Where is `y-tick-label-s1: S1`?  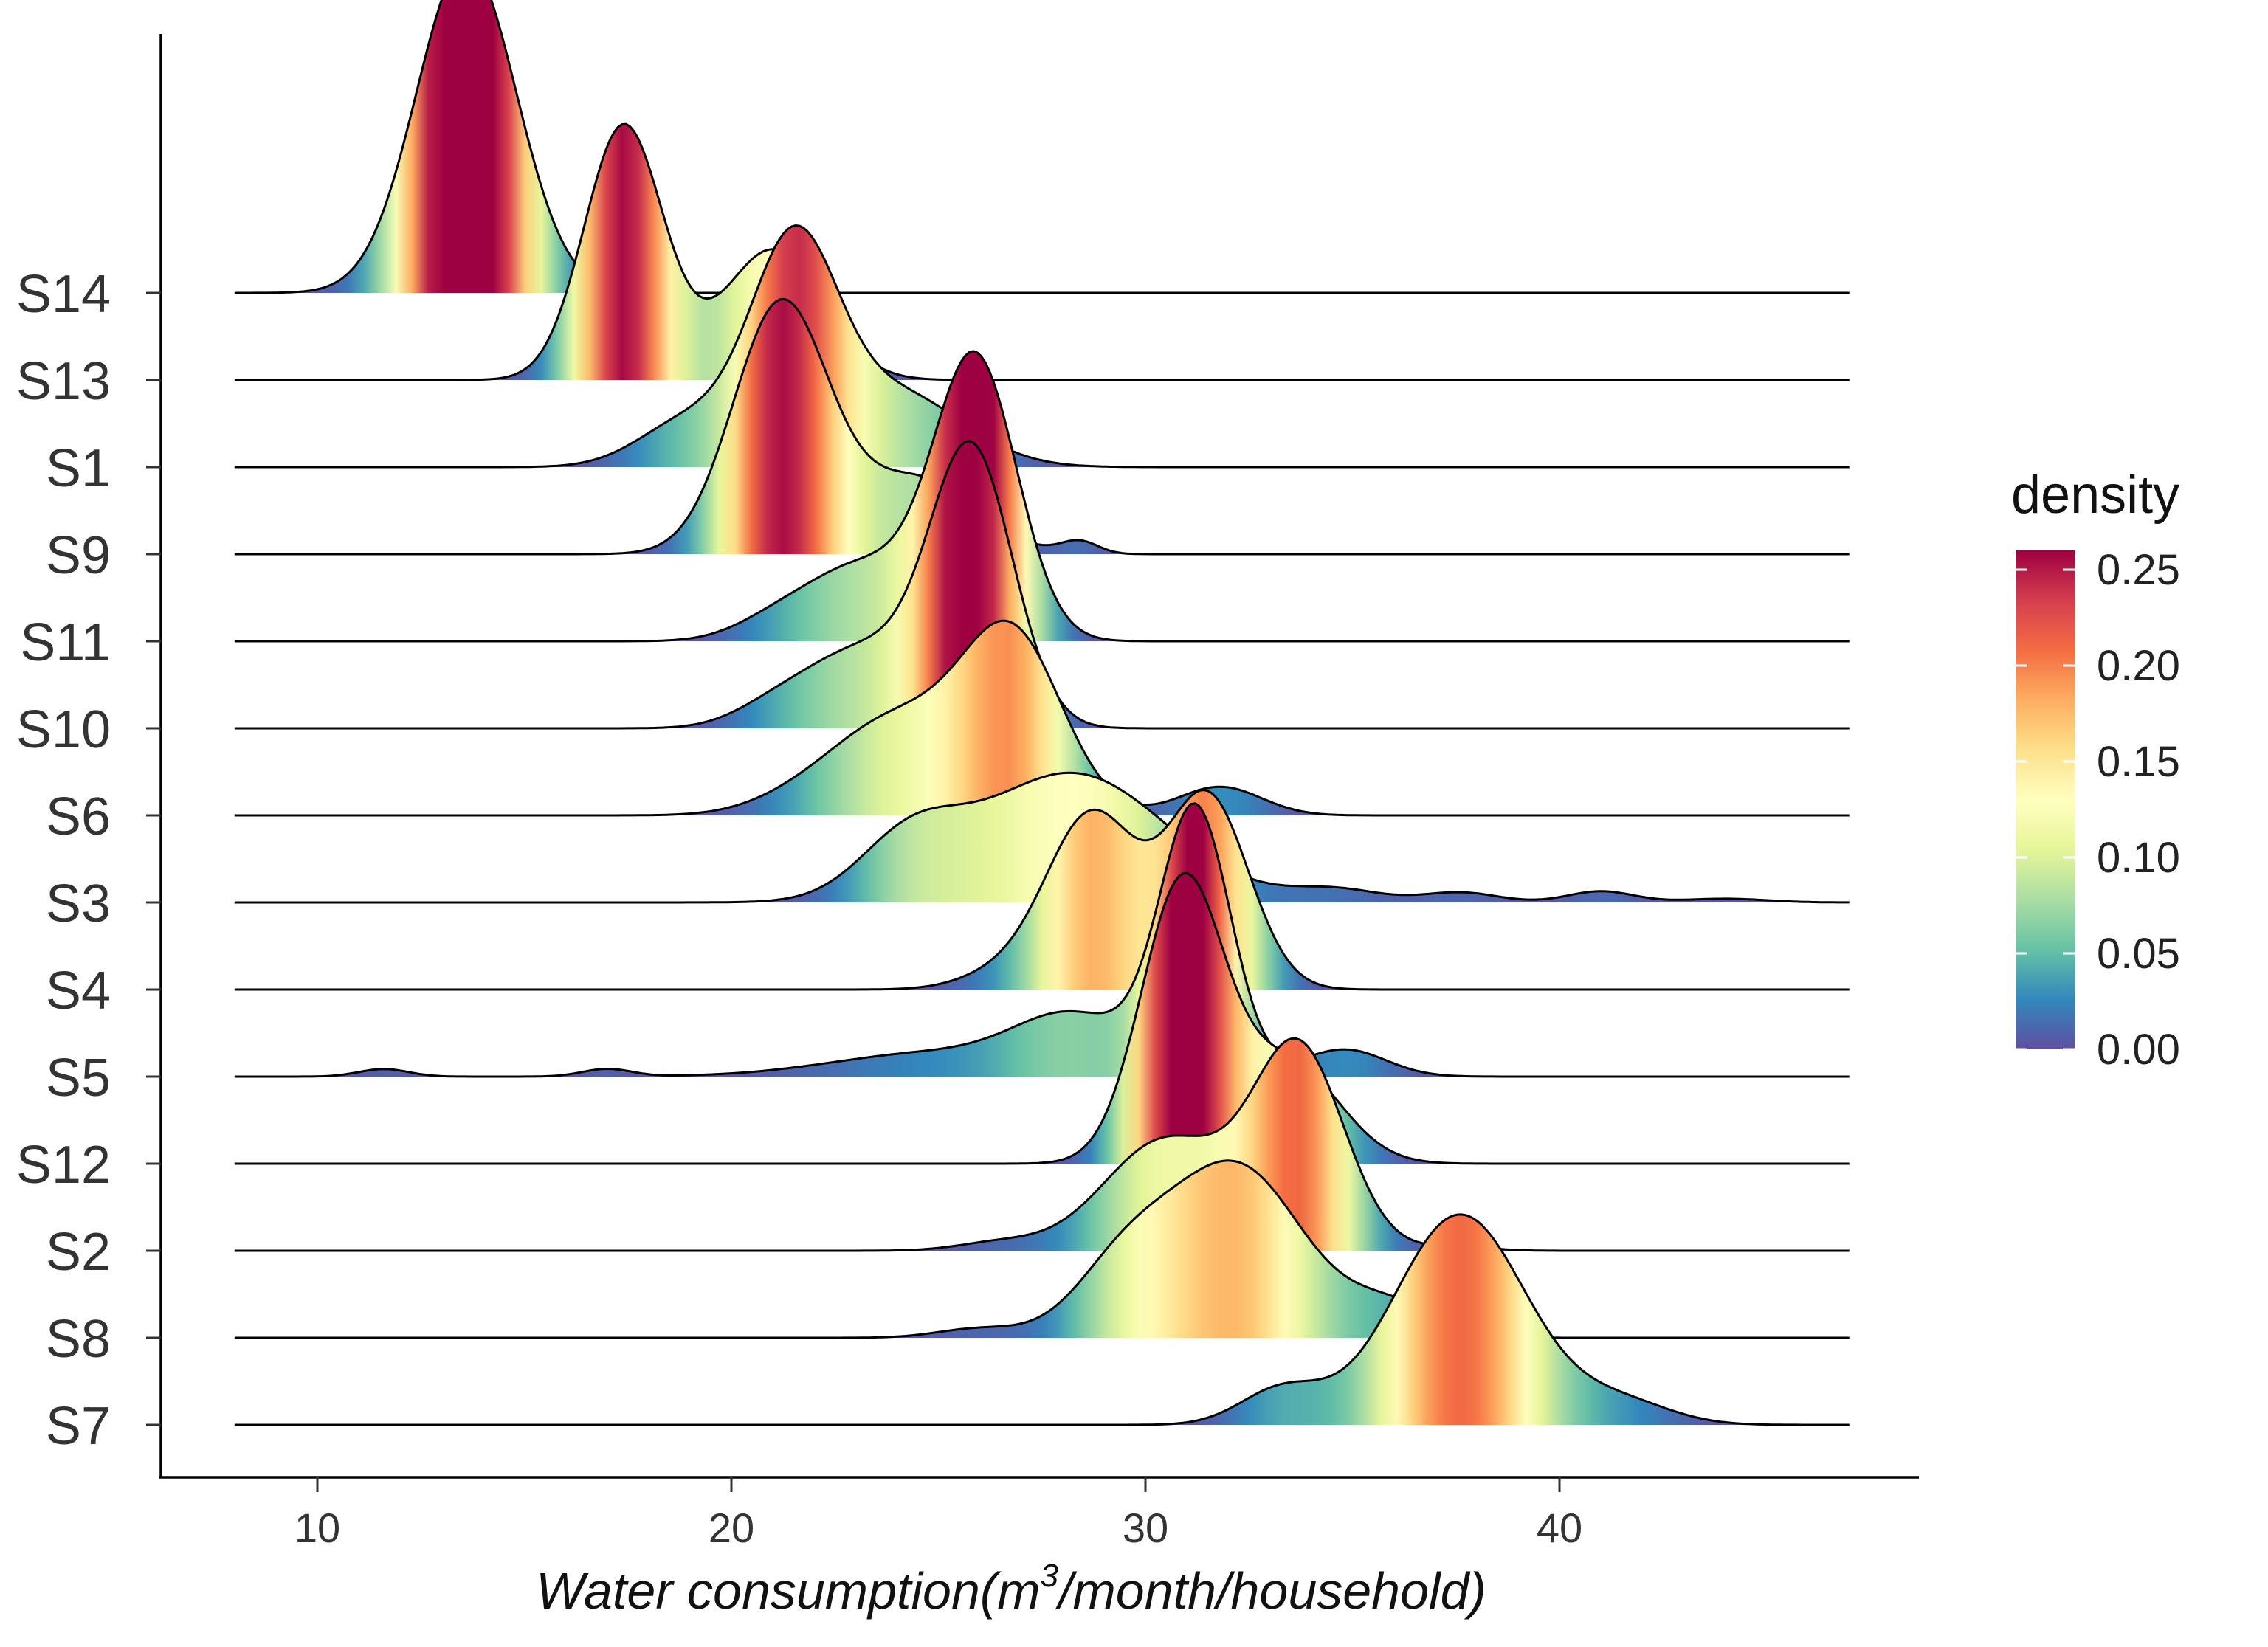 y-tick-label-s1: S1 is located at coordinates (79, 468).